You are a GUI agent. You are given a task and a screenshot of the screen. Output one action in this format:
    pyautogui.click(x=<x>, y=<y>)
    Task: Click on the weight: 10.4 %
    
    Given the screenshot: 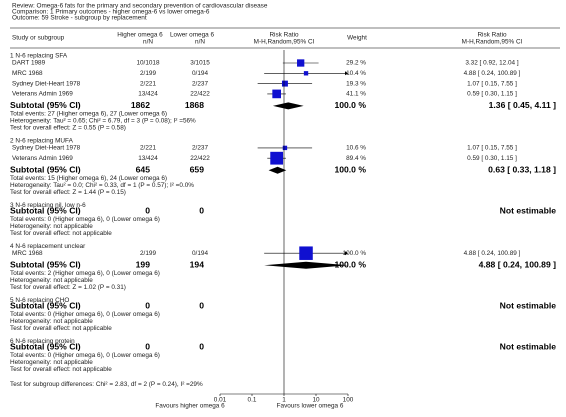 What is the action you would take?
    pyautogui.click(x=356, y=73)
    